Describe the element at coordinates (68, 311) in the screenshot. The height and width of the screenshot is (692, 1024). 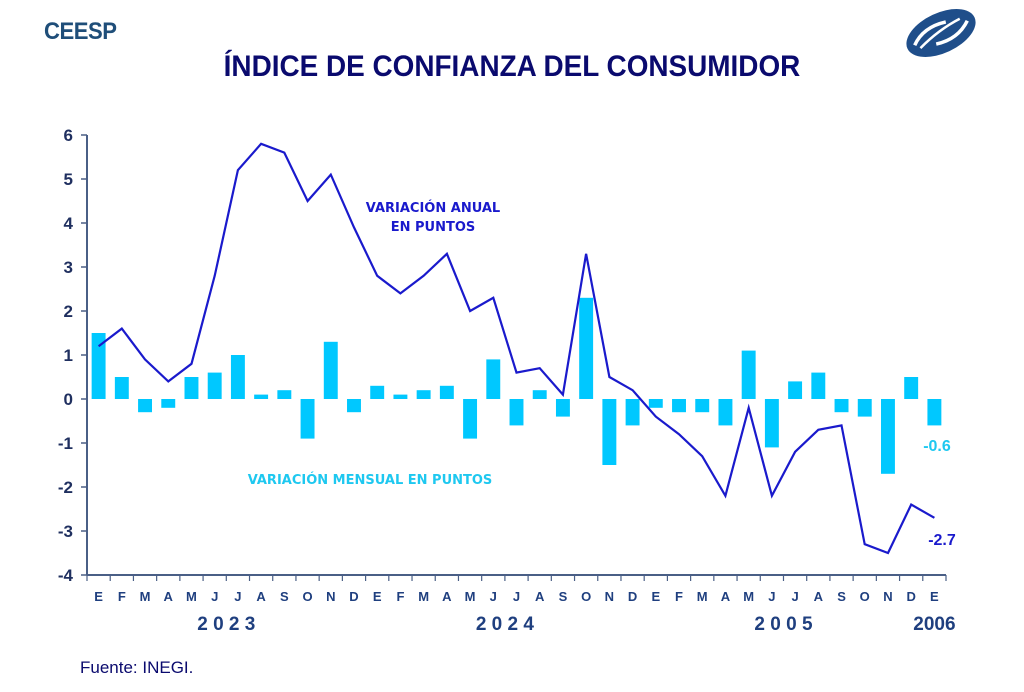
I see `y-tick-label: 2` at that location.